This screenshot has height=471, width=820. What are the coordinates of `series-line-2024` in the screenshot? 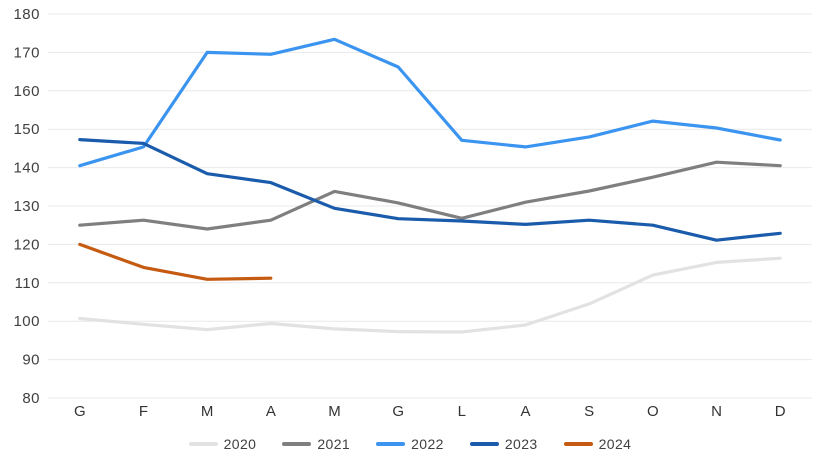 It's located at (175, 261).